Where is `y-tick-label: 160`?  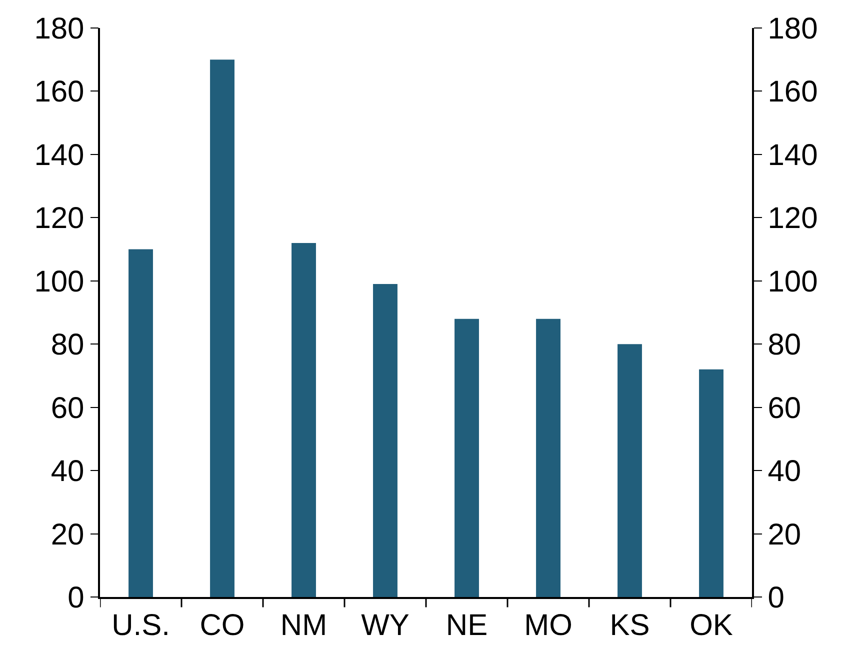 y-tick-label: 160 is located at coordinates (59, 92).